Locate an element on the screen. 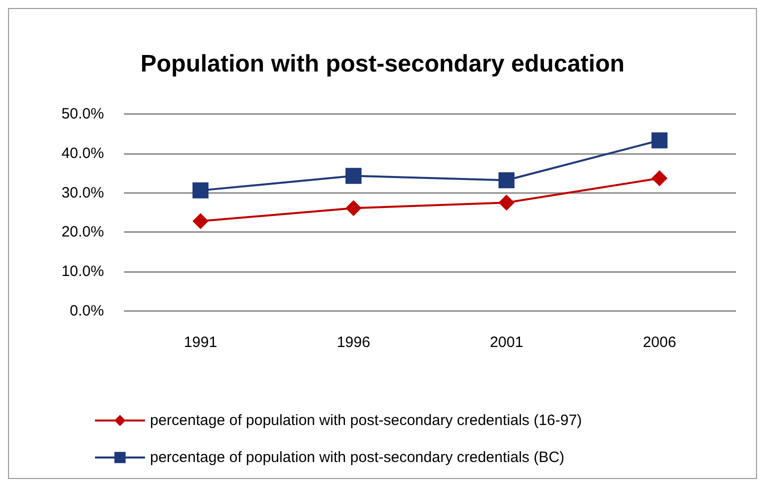 This screenshot has width=765, height=487. x-tick-label: 1996 is located at coordinates (353, 342).